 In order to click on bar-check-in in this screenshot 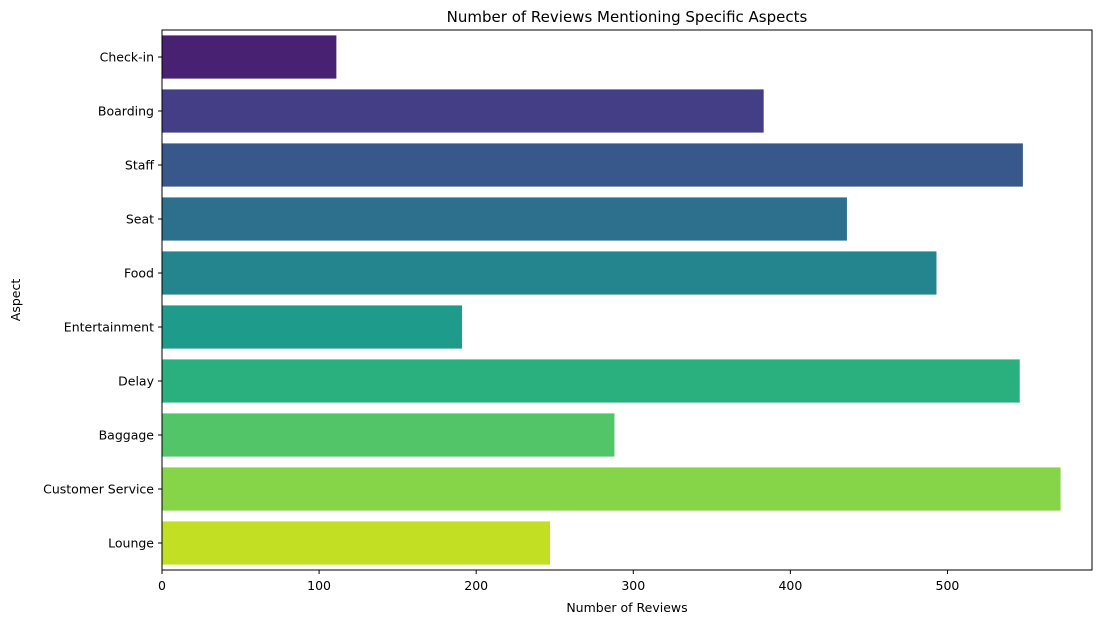, I will do `click(249, 57)`.